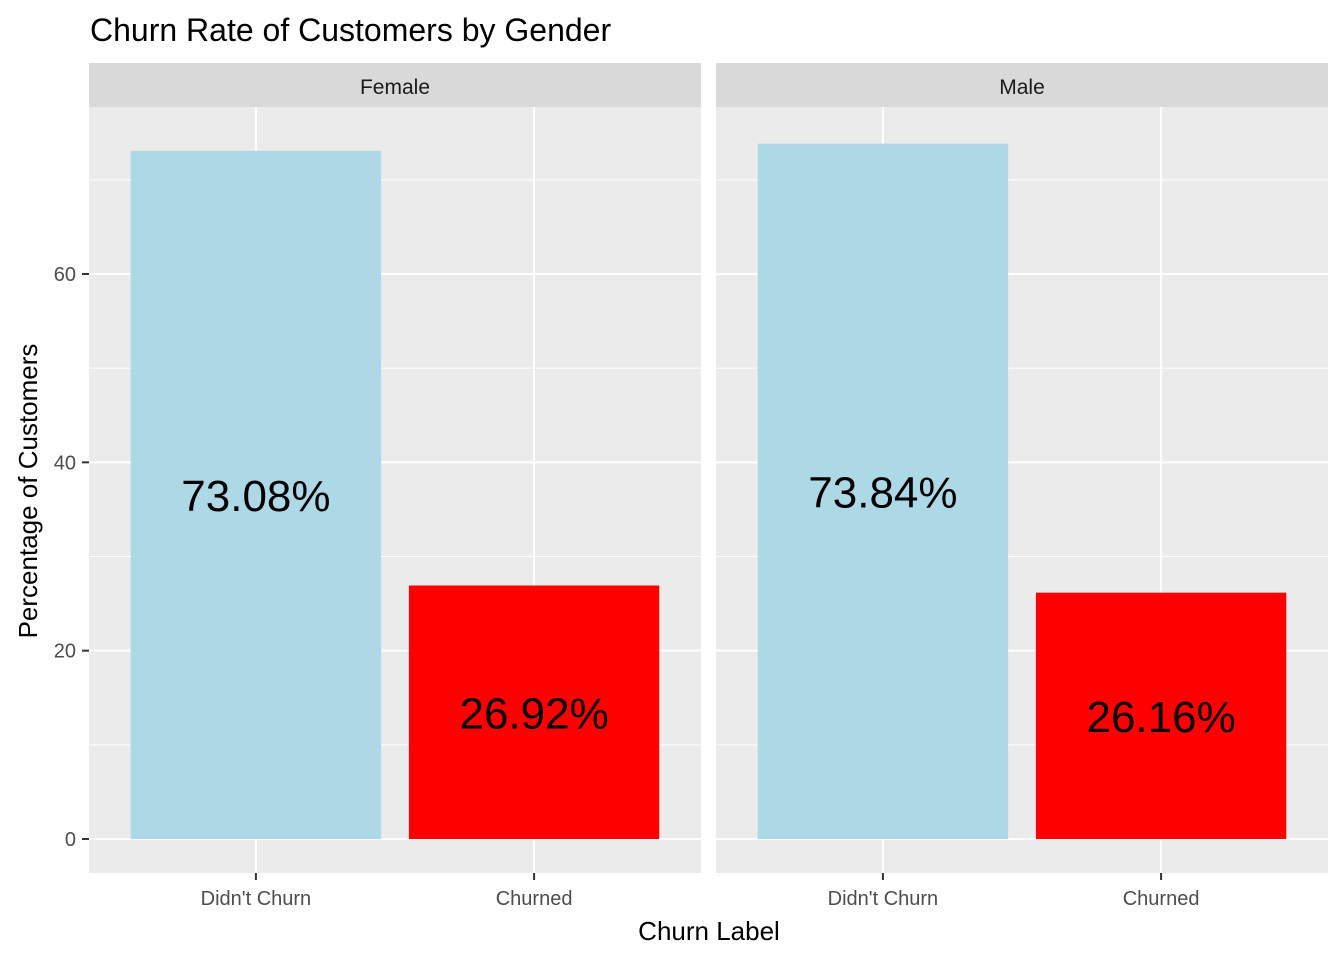 Image resolution: width=1344 pixels, height=965 pixels. Describe the element at coordinates (1022, 87) in the screenshot. I see `facet-label: Male` at that location.